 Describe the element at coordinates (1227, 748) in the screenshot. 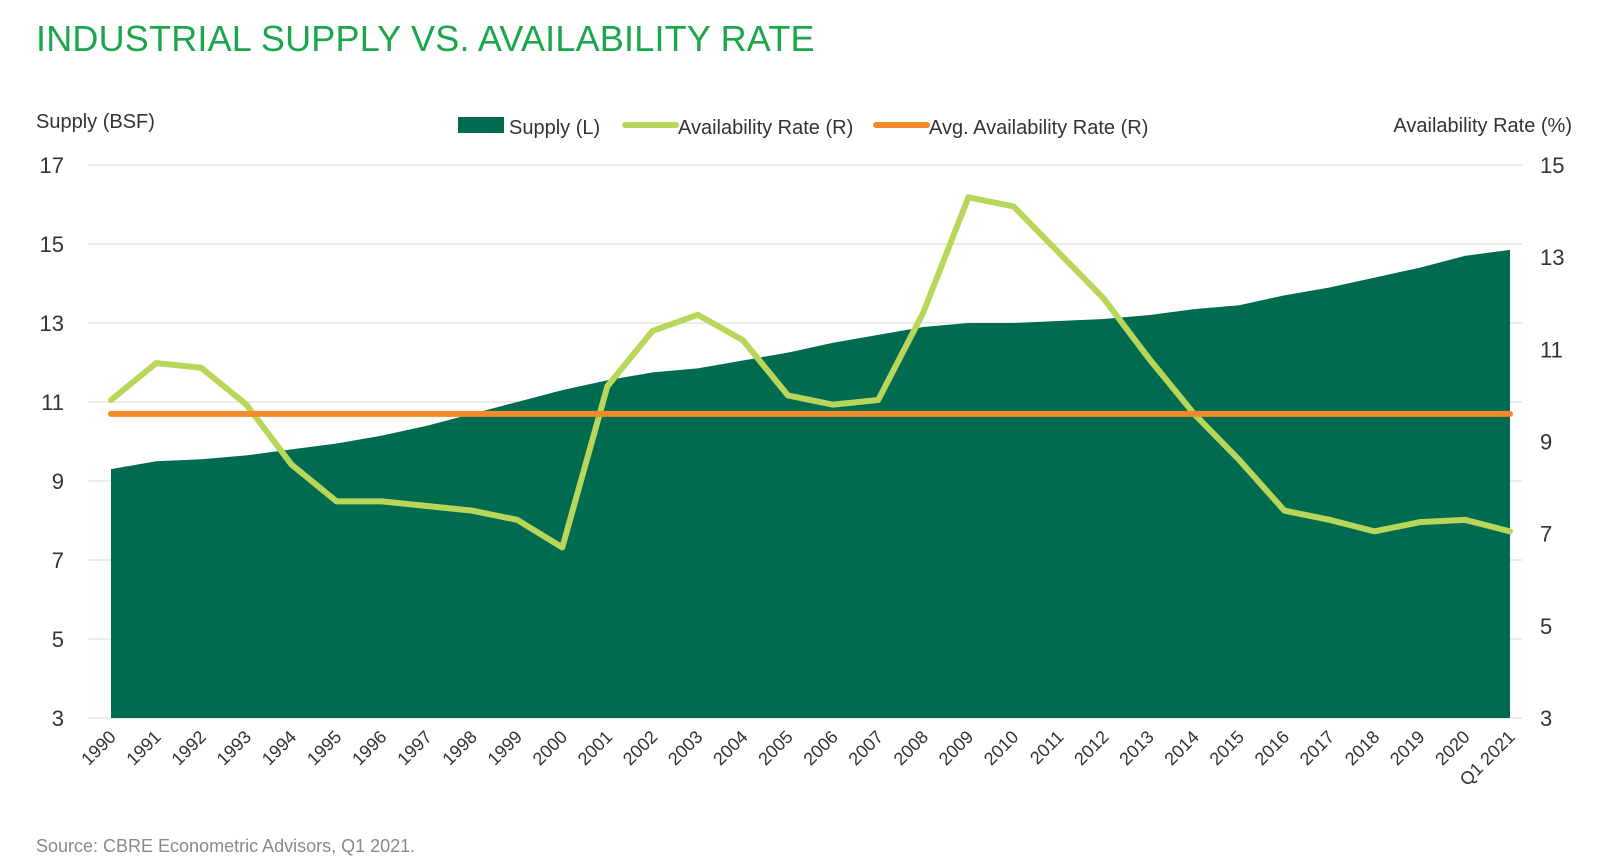

I see `x-tick-label: 2015` at that location.